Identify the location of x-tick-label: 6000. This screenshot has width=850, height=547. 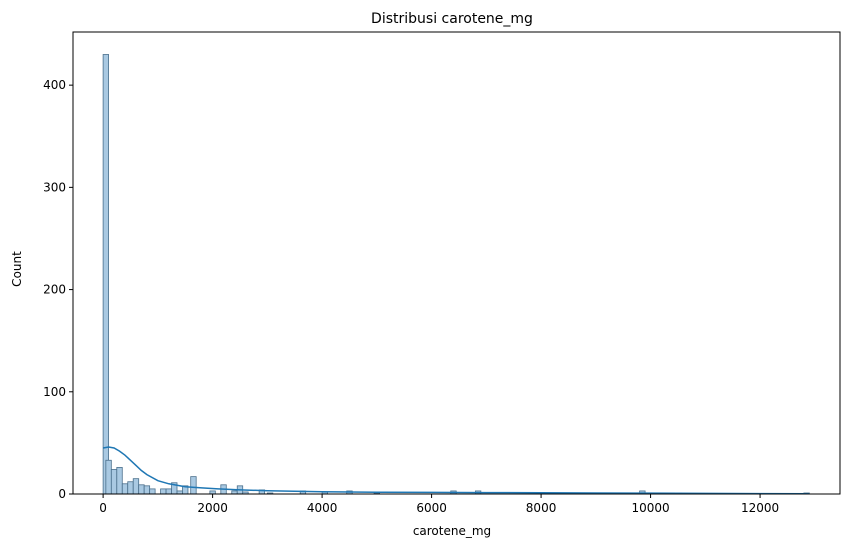
(431, 508).